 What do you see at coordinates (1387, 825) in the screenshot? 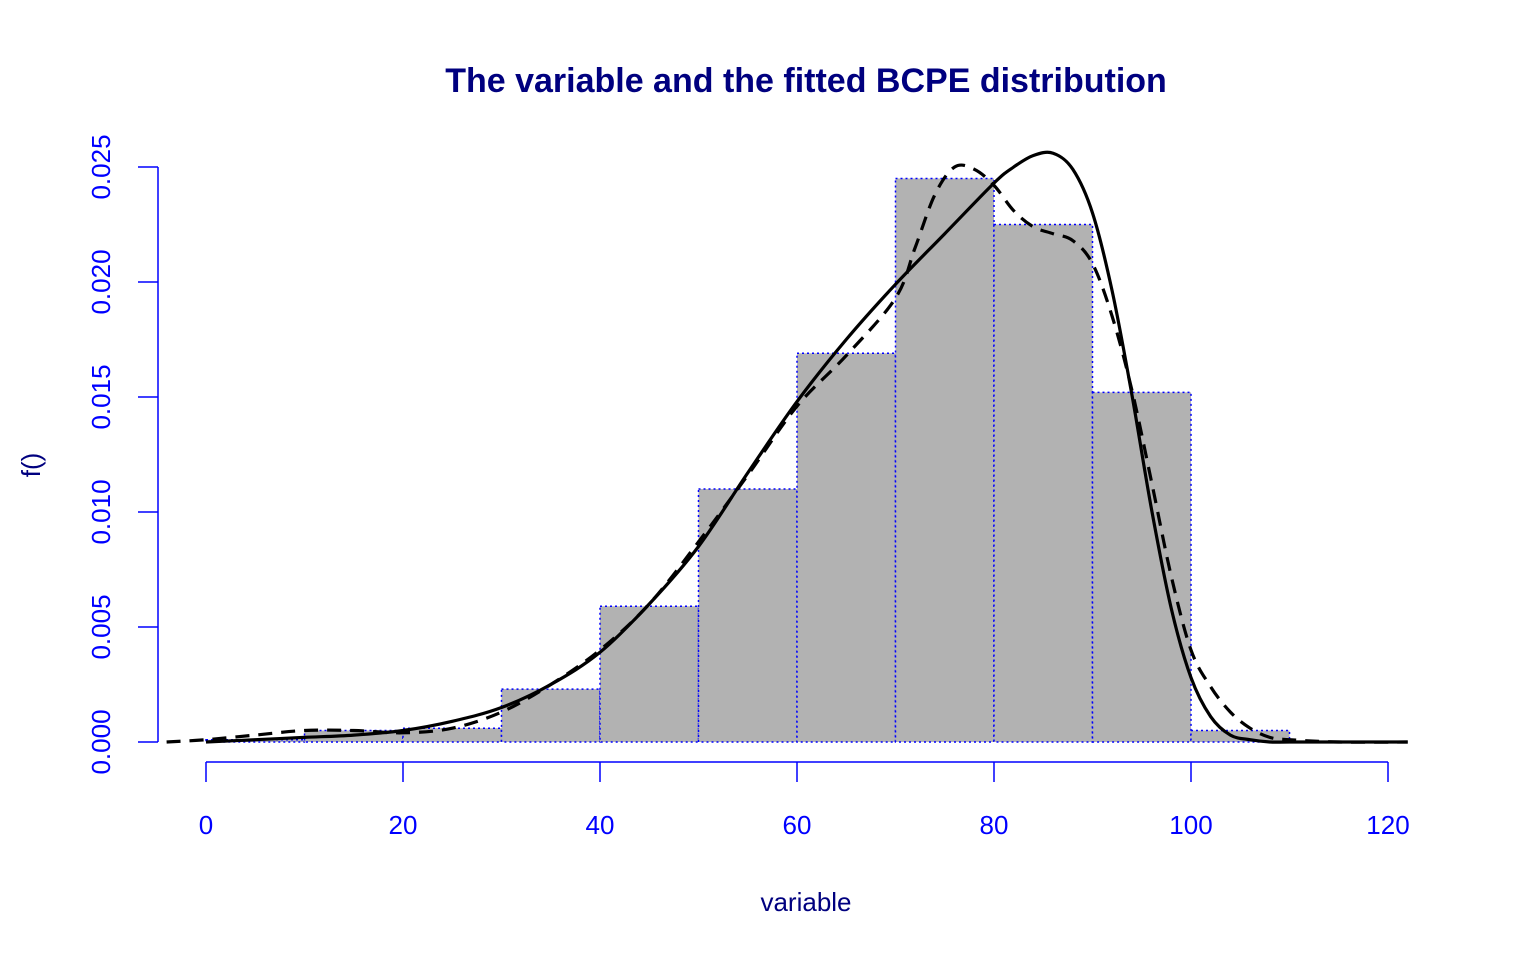
I see `x-tick-label: 120` at bounding box center [1387, 825].